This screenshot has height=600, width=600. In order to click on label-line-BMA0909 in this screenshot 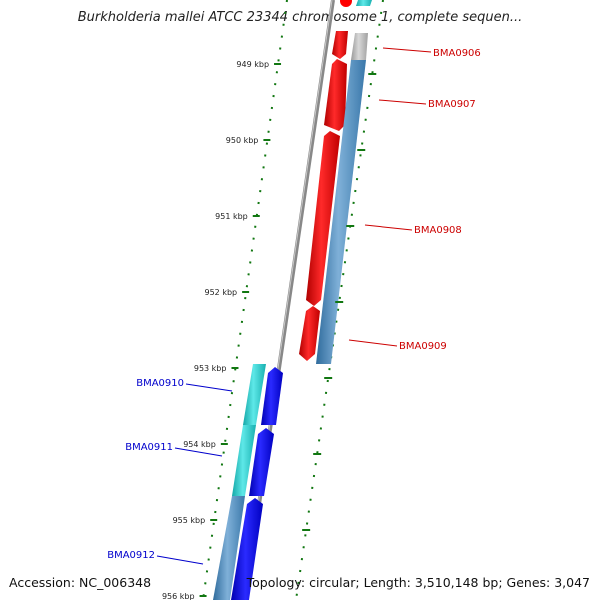, I will do `click(373, 343)`.